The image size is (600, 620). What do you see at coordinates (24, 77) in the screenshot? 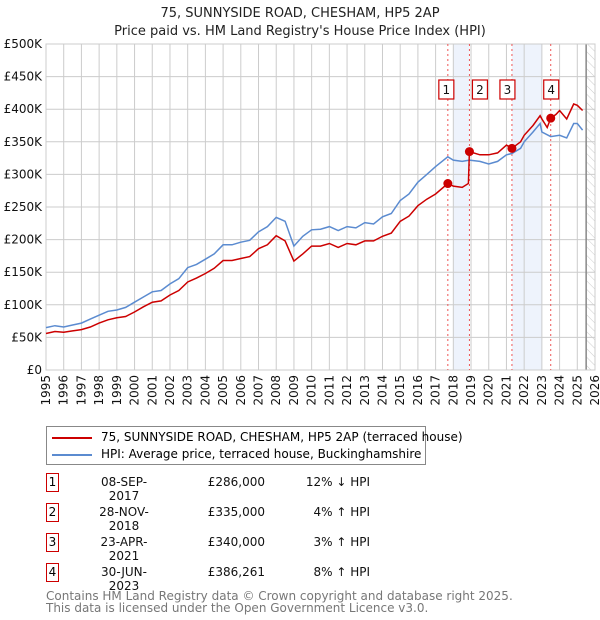
I see `y-tick-label: £450K` at bounding box center [24, 77].